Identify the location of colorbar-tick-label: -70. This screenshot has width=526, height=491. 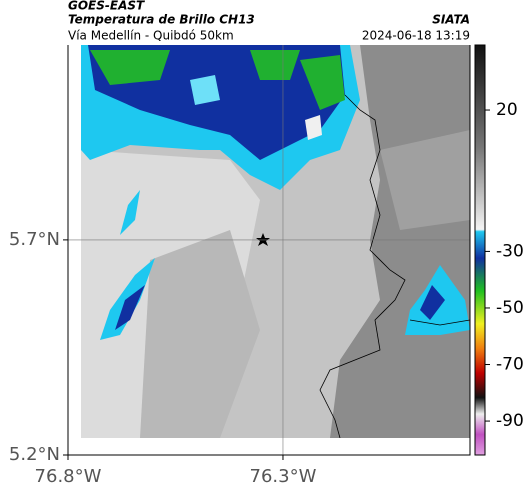
(510, 365).